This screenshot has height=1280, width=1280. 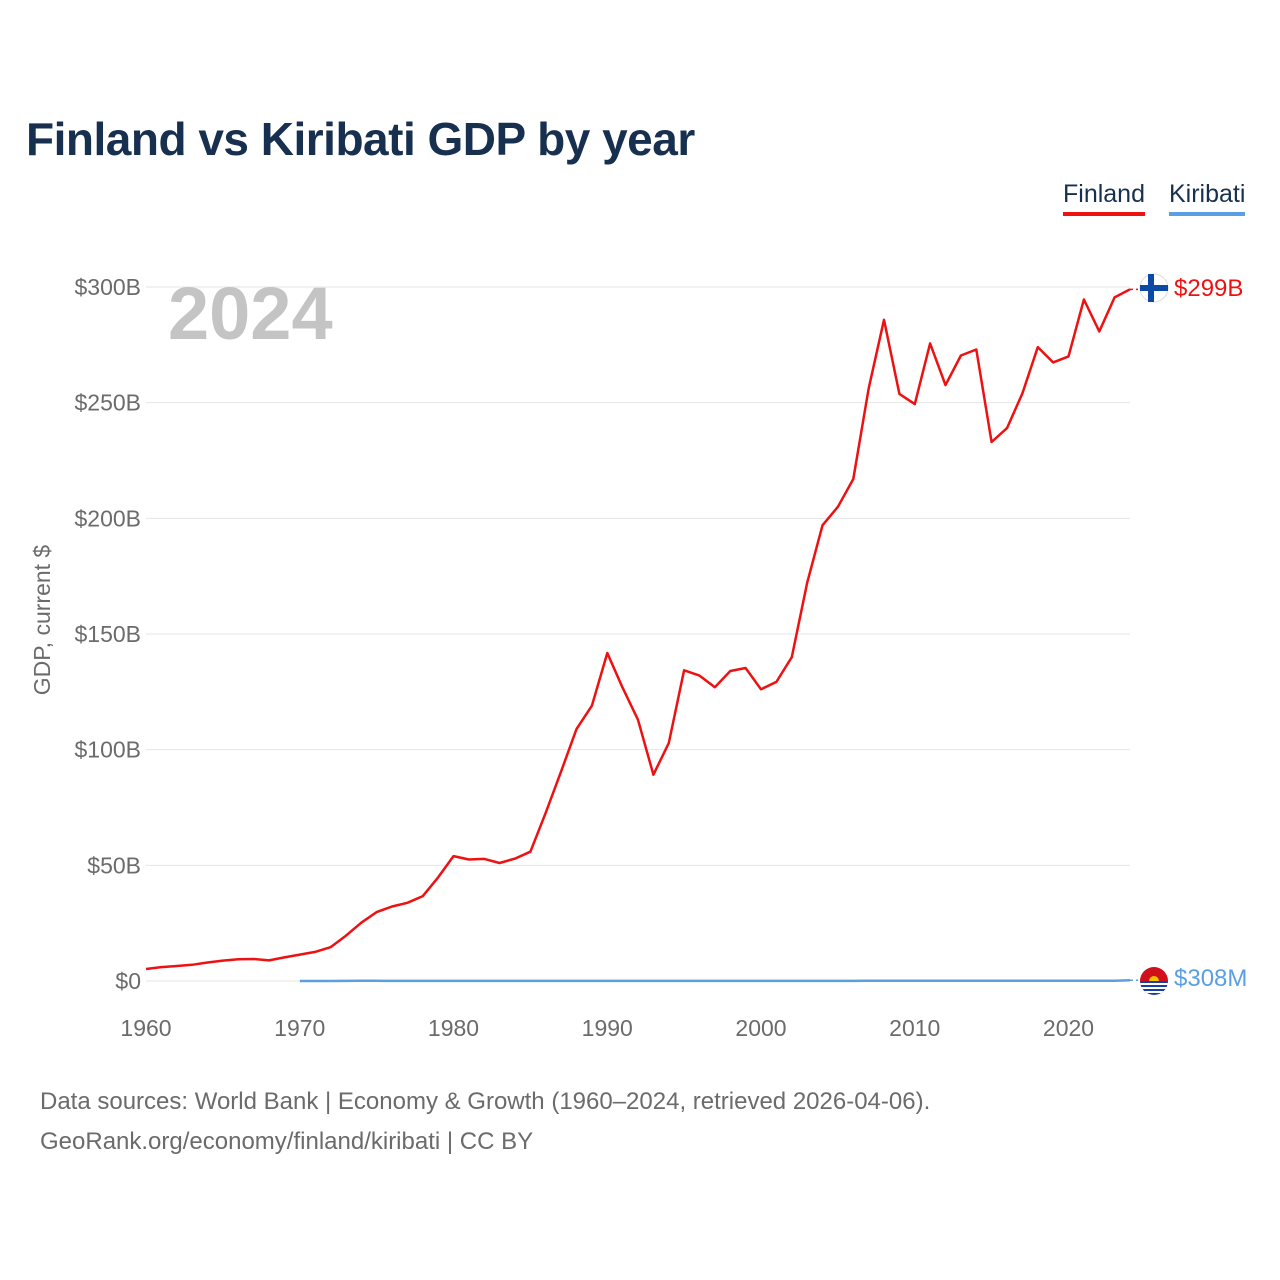 I want to click on legend-label-kiribati: Kiribati, so click(x=1207, y=194).